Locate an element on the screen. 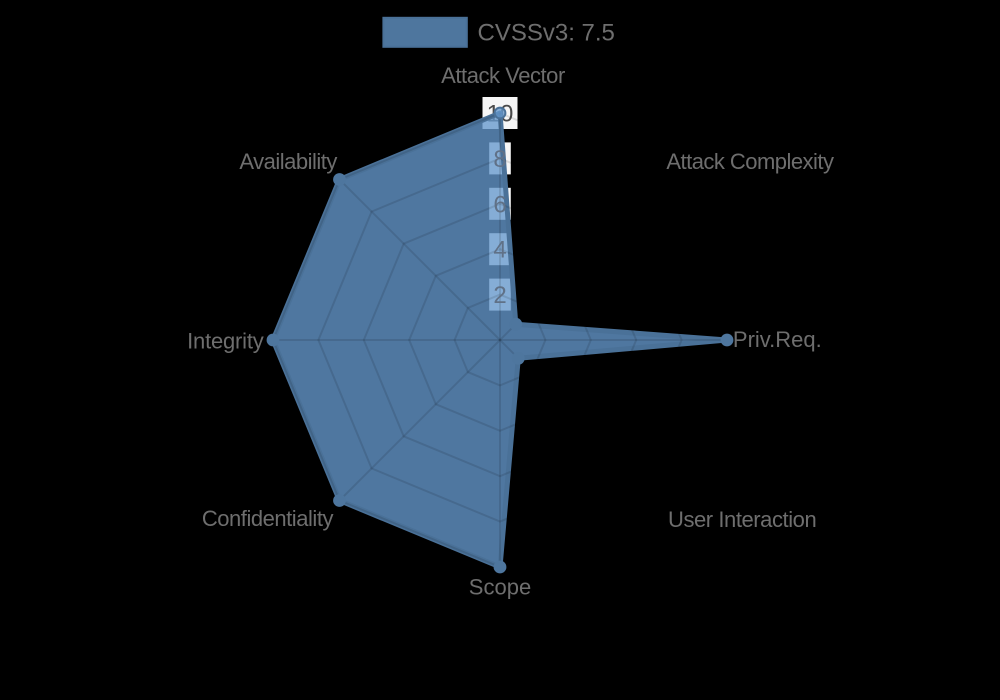 The height and width of the screenshot is (700, 1000). svg-text: 2 is located at coordinates (499, 295).